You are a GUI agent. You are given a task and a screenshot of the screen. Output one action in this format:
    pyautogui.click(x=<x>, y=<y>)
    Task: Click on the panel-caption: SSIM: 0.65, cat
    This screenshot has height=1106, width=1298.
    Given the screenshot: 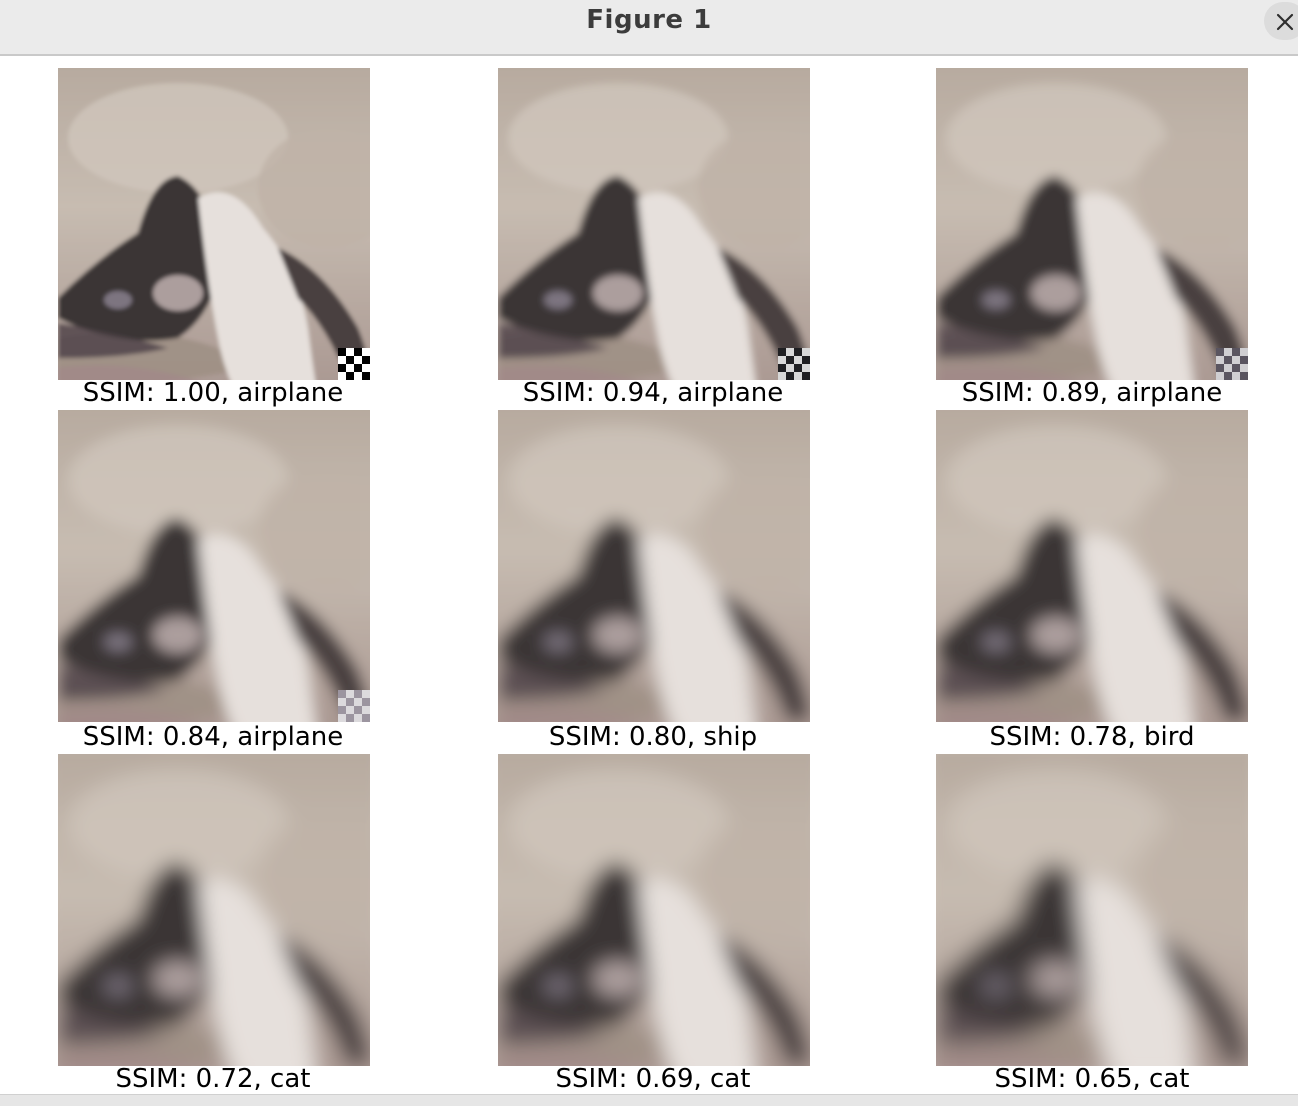 What is the action you would take?
    pyautogui.click(x=1092, y=1079)
    